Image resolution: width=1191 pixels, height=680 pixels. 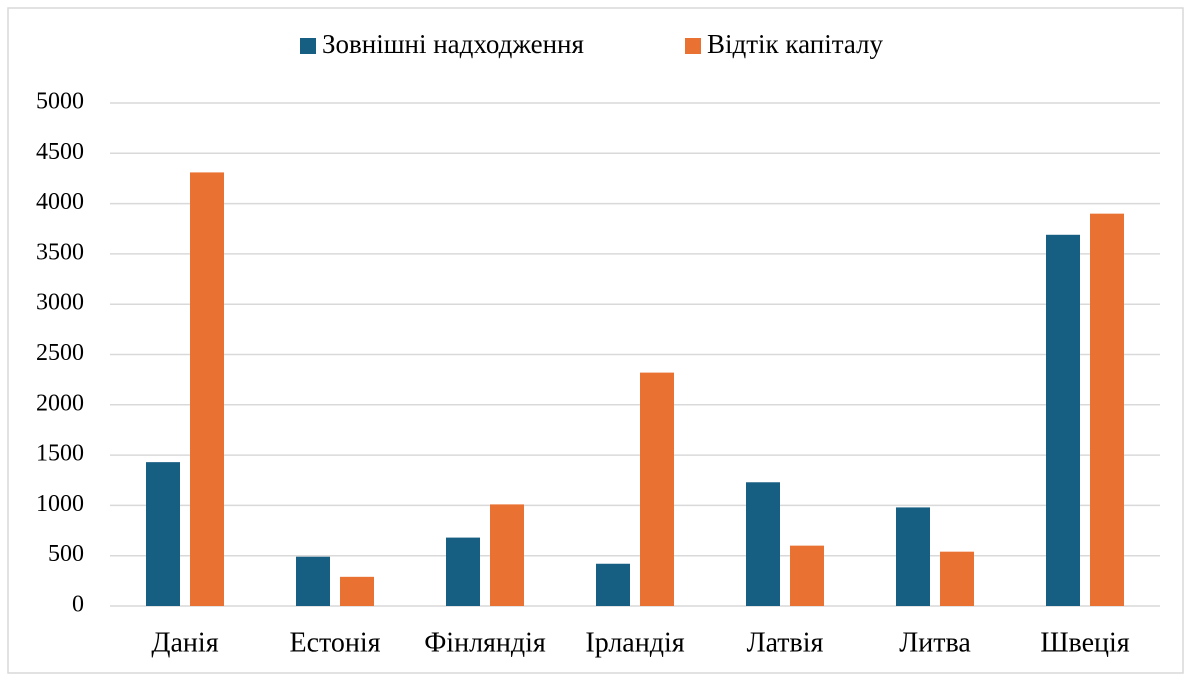 I want to click on y-tick-label: 1000, so click(x=60, y=504).